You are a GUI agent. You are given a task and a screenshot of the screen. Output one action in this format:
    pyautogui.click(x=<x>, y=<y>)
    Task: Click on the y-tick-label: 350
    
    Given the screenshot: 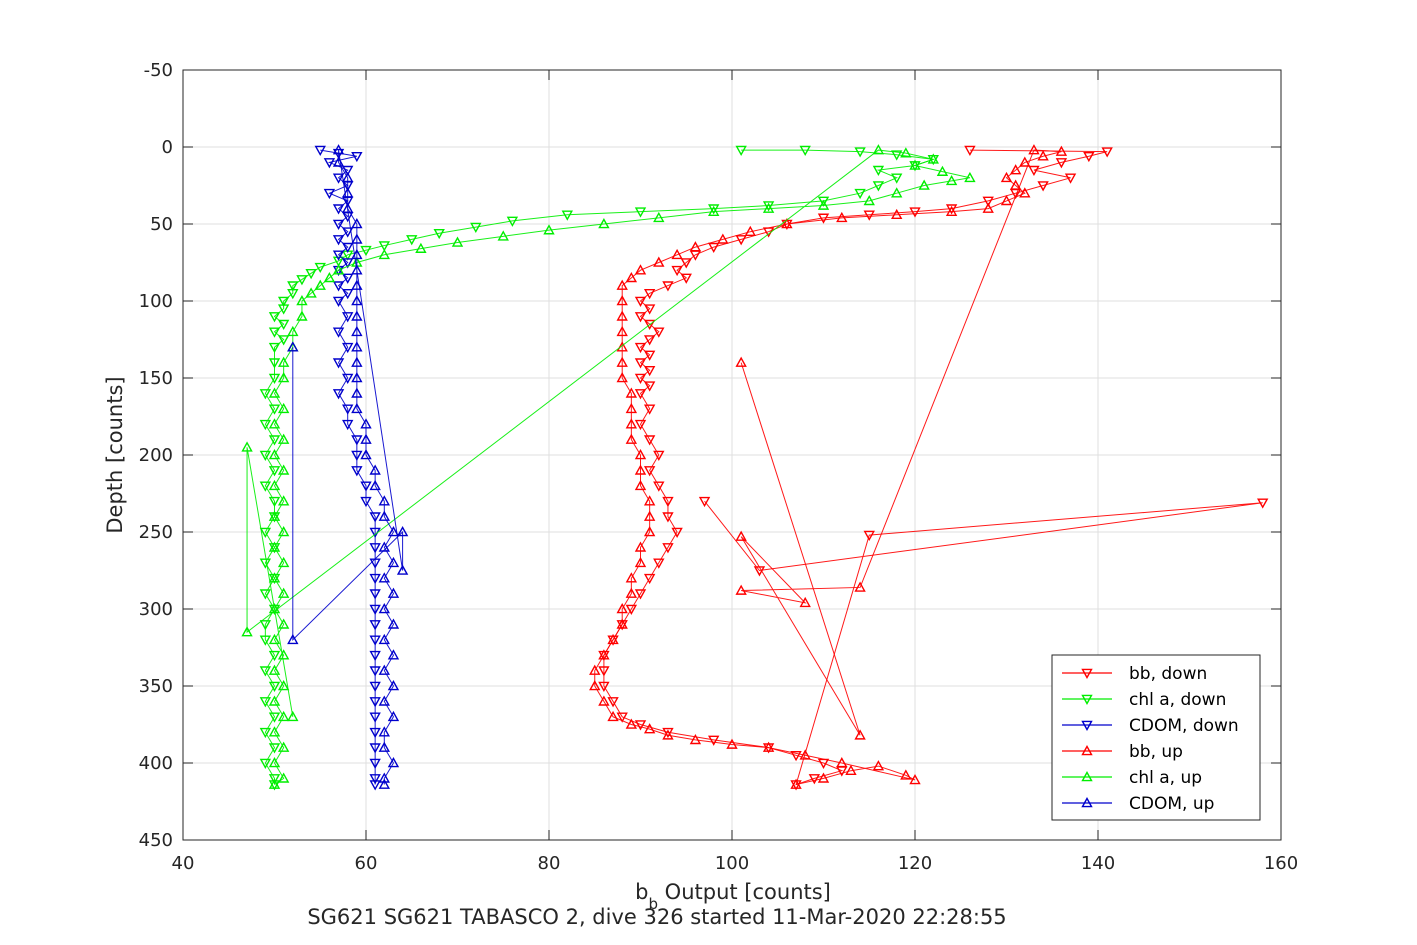 What is the action you would take?
    pyautogui.click(x=156, y=686)
    